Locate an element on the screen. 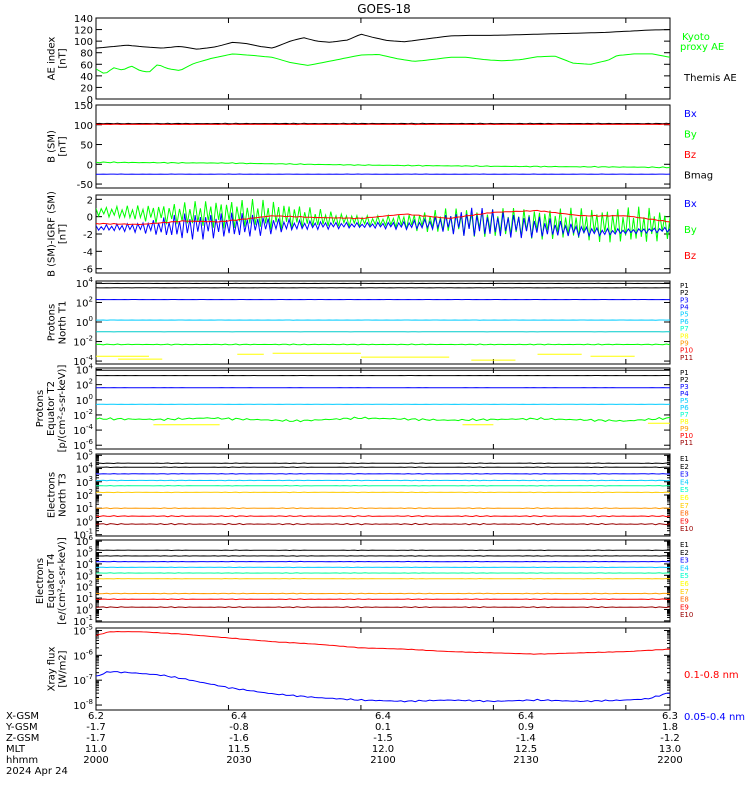 The height and width of the screenshot is (800, 750). y-tick-label: 40 is located at coordinates (86, 77).